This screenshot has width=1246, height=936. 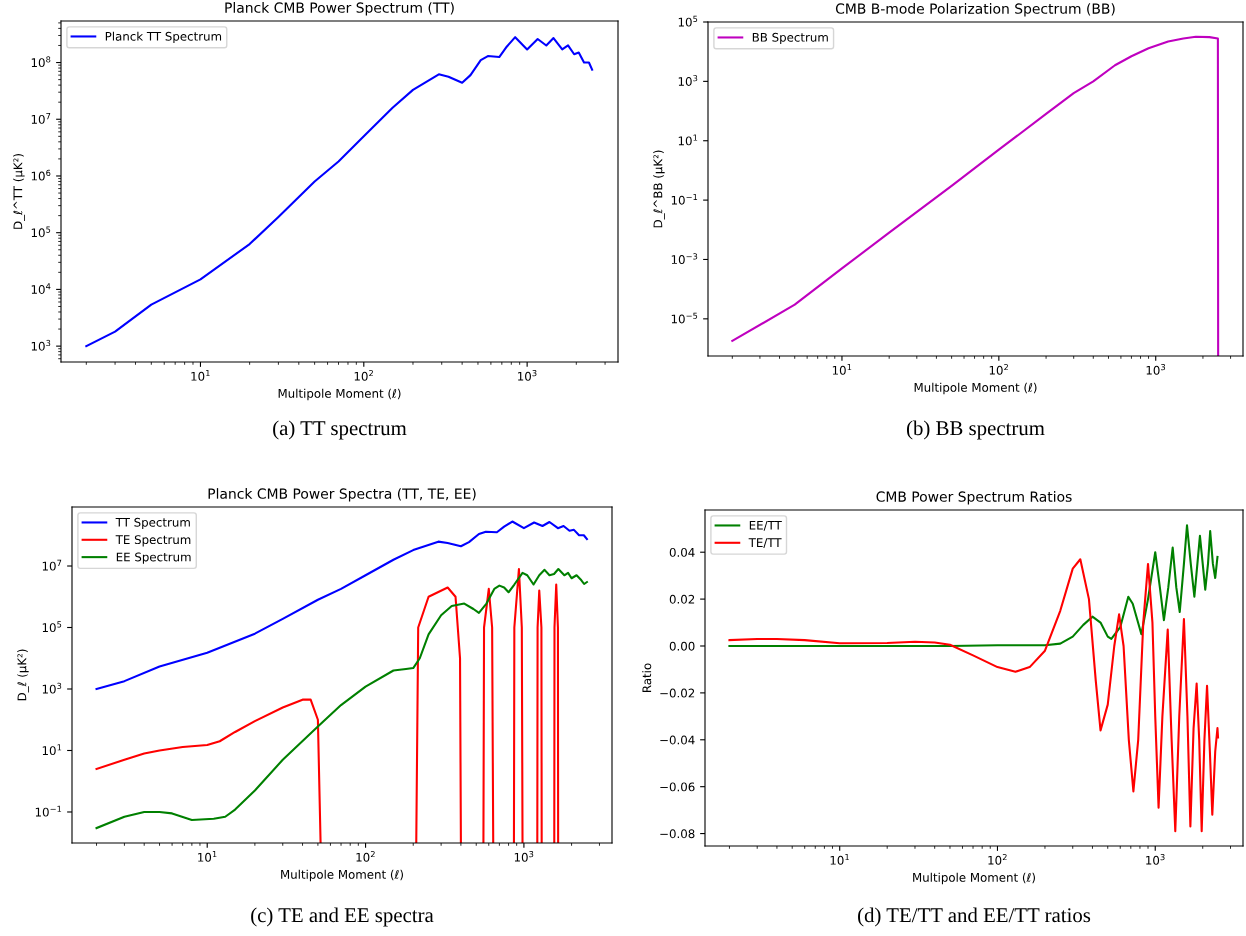 I want to click on chart-title: CMB B-mode Polarization Spectrum (BB), so click(x=975, y=10).